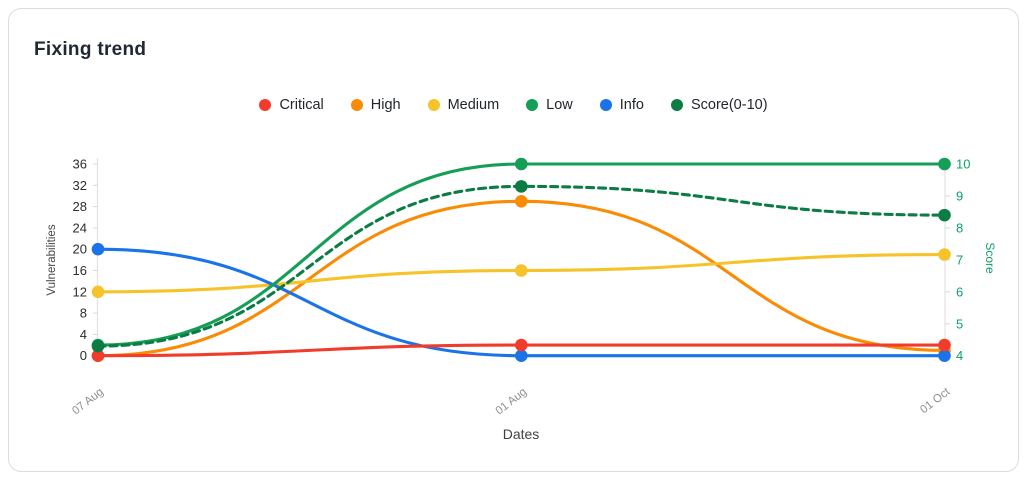 The image size is (1027, 489). I want to click on legend-label: Info, so click(631, 105).